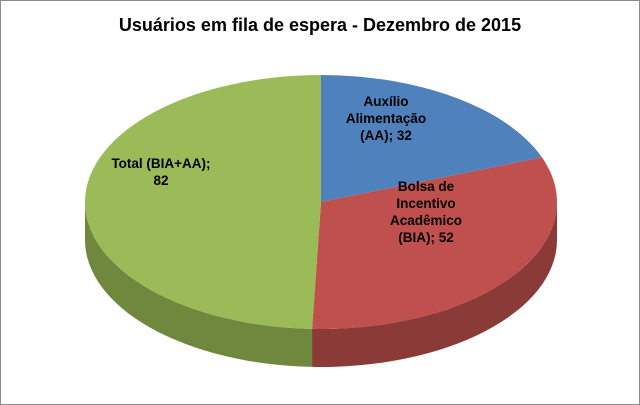  I want to click on data-label-bolsa-incentivo: Bolsa de Incentivo Acadêmico (BIA); 52, so click(426, 212).